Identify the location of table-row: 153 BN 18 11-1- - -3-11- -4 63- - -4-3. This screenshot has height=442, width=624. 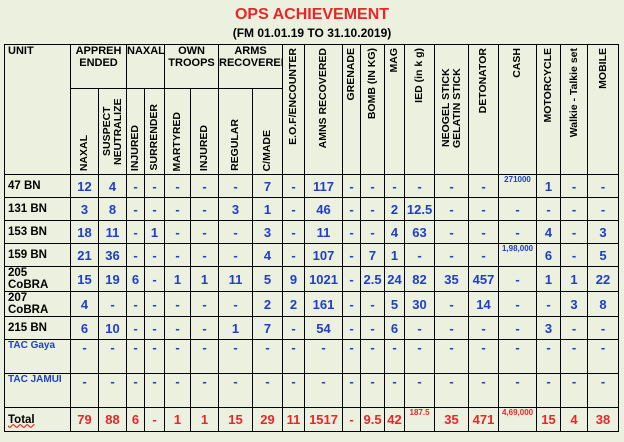
(312, 232).